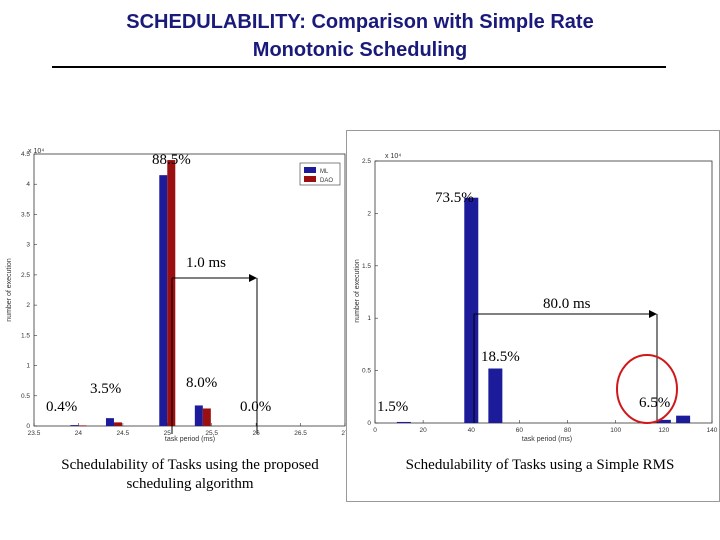 The height and width of the screenshot is (540, 720). I want to click on annotation-pct-5: 0.0%, so click(255, 407).